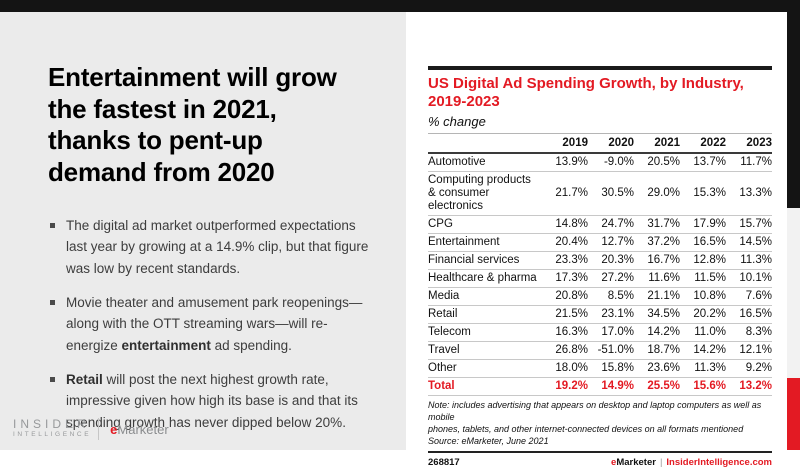 The width and height of the screenshot is (800, 468). I want to click on column-header: 2019, so click(575, 143).